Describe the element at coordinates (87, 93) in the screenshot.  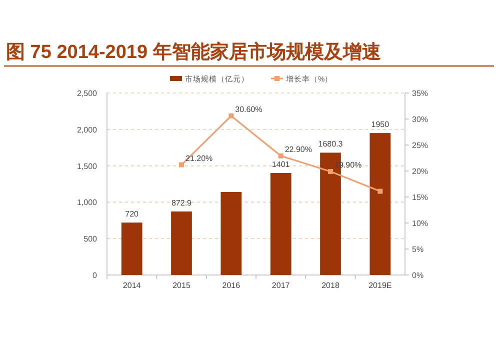
I see `y-tick-label: 2,500` at that location.